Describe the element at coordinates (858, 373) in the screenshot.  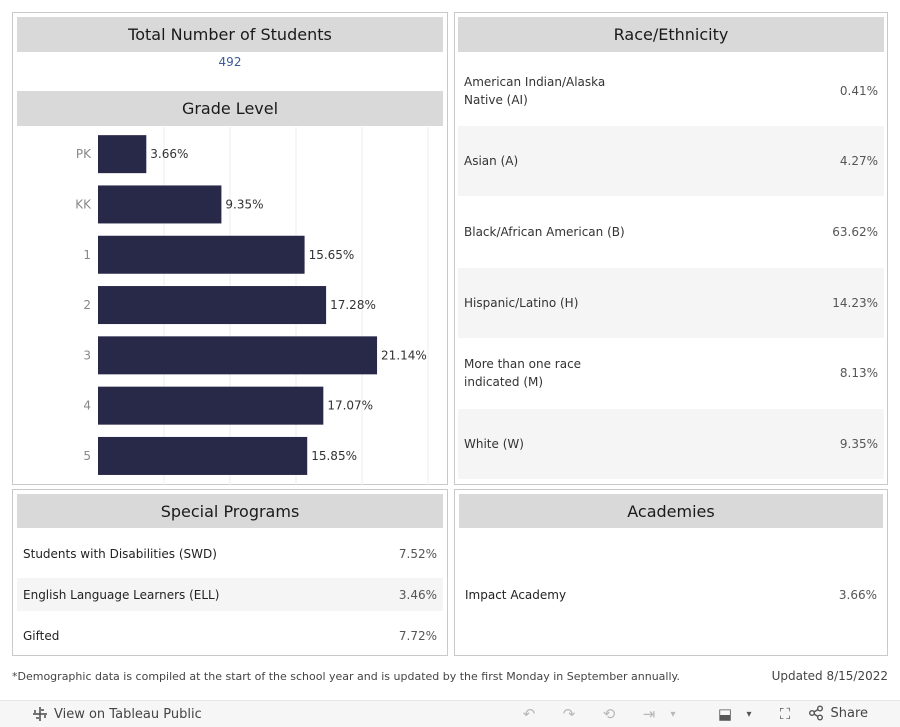
I see `race-value: 8.13%` at that location.